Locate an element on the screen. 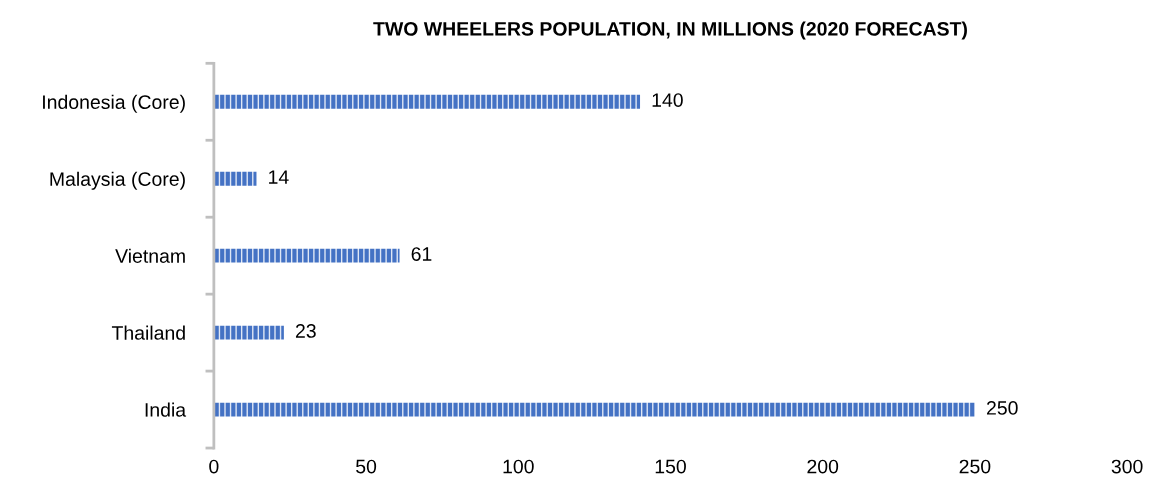 This screenshot has height=487, width=1156. data-label: 61 is located at coordinates (421, 254).